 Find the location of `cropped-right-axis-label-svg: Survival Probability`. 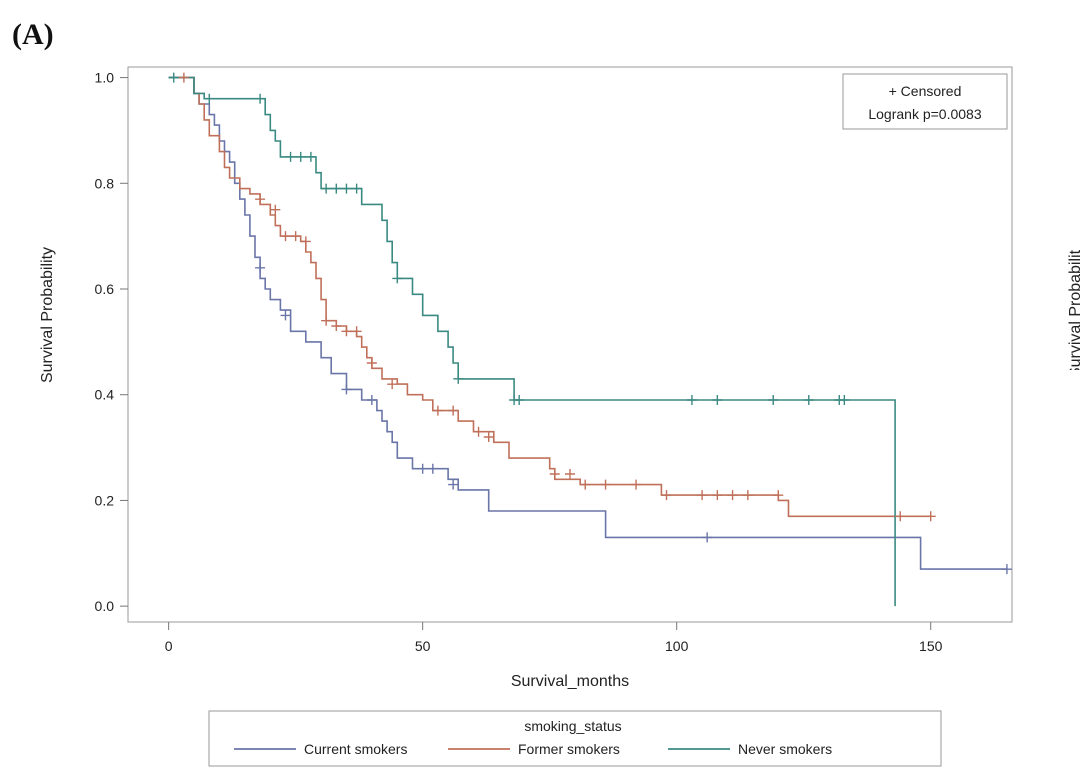

cropped-right-axis-label-svg: Survival Probability is located at coordinates (1075, 310).